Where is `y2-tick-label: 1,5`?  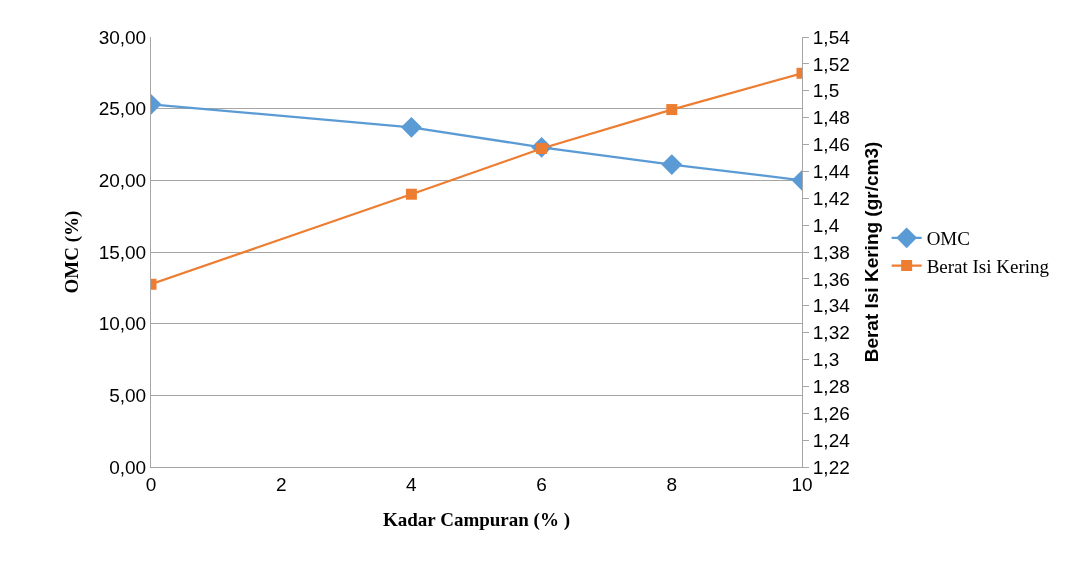 y2-tick-label: 1,5 is located at coordinates (826, 91).